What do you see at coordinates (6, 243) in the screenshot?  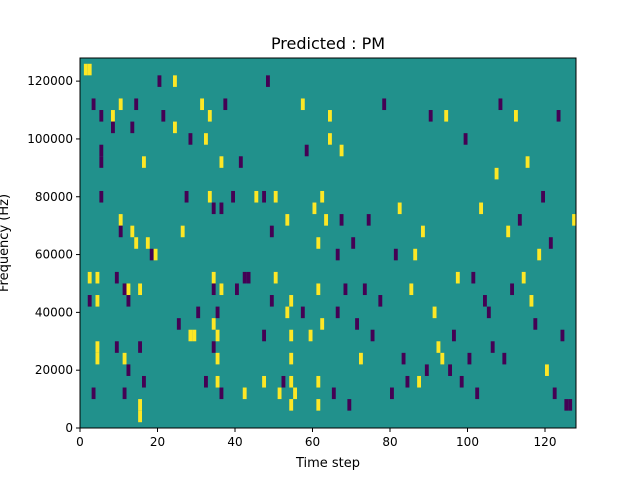 I see `y-axis-label: Frequency (Hz)` at bounding box center [6, 243].